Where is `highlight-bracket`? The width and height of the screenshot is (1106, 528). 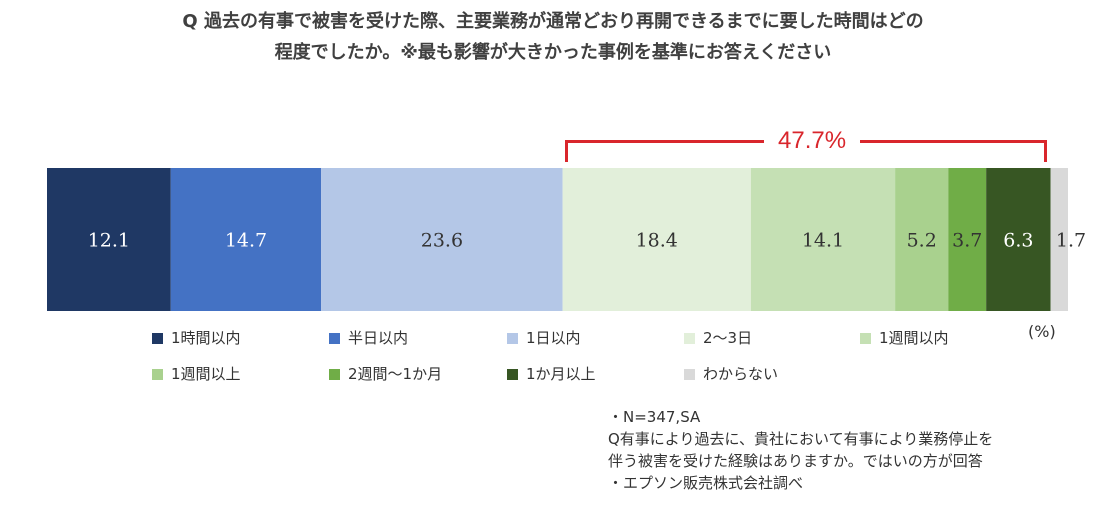
highlight-bracket is located at coordinates (806, 151).